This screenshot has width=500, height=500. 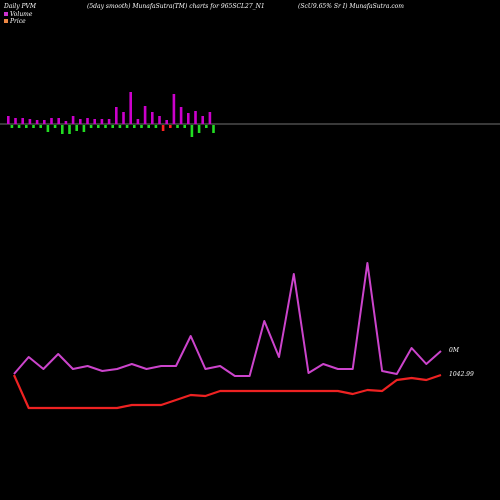 I want to click on price-value-label: 1042.99, so click(x=461, y=374).